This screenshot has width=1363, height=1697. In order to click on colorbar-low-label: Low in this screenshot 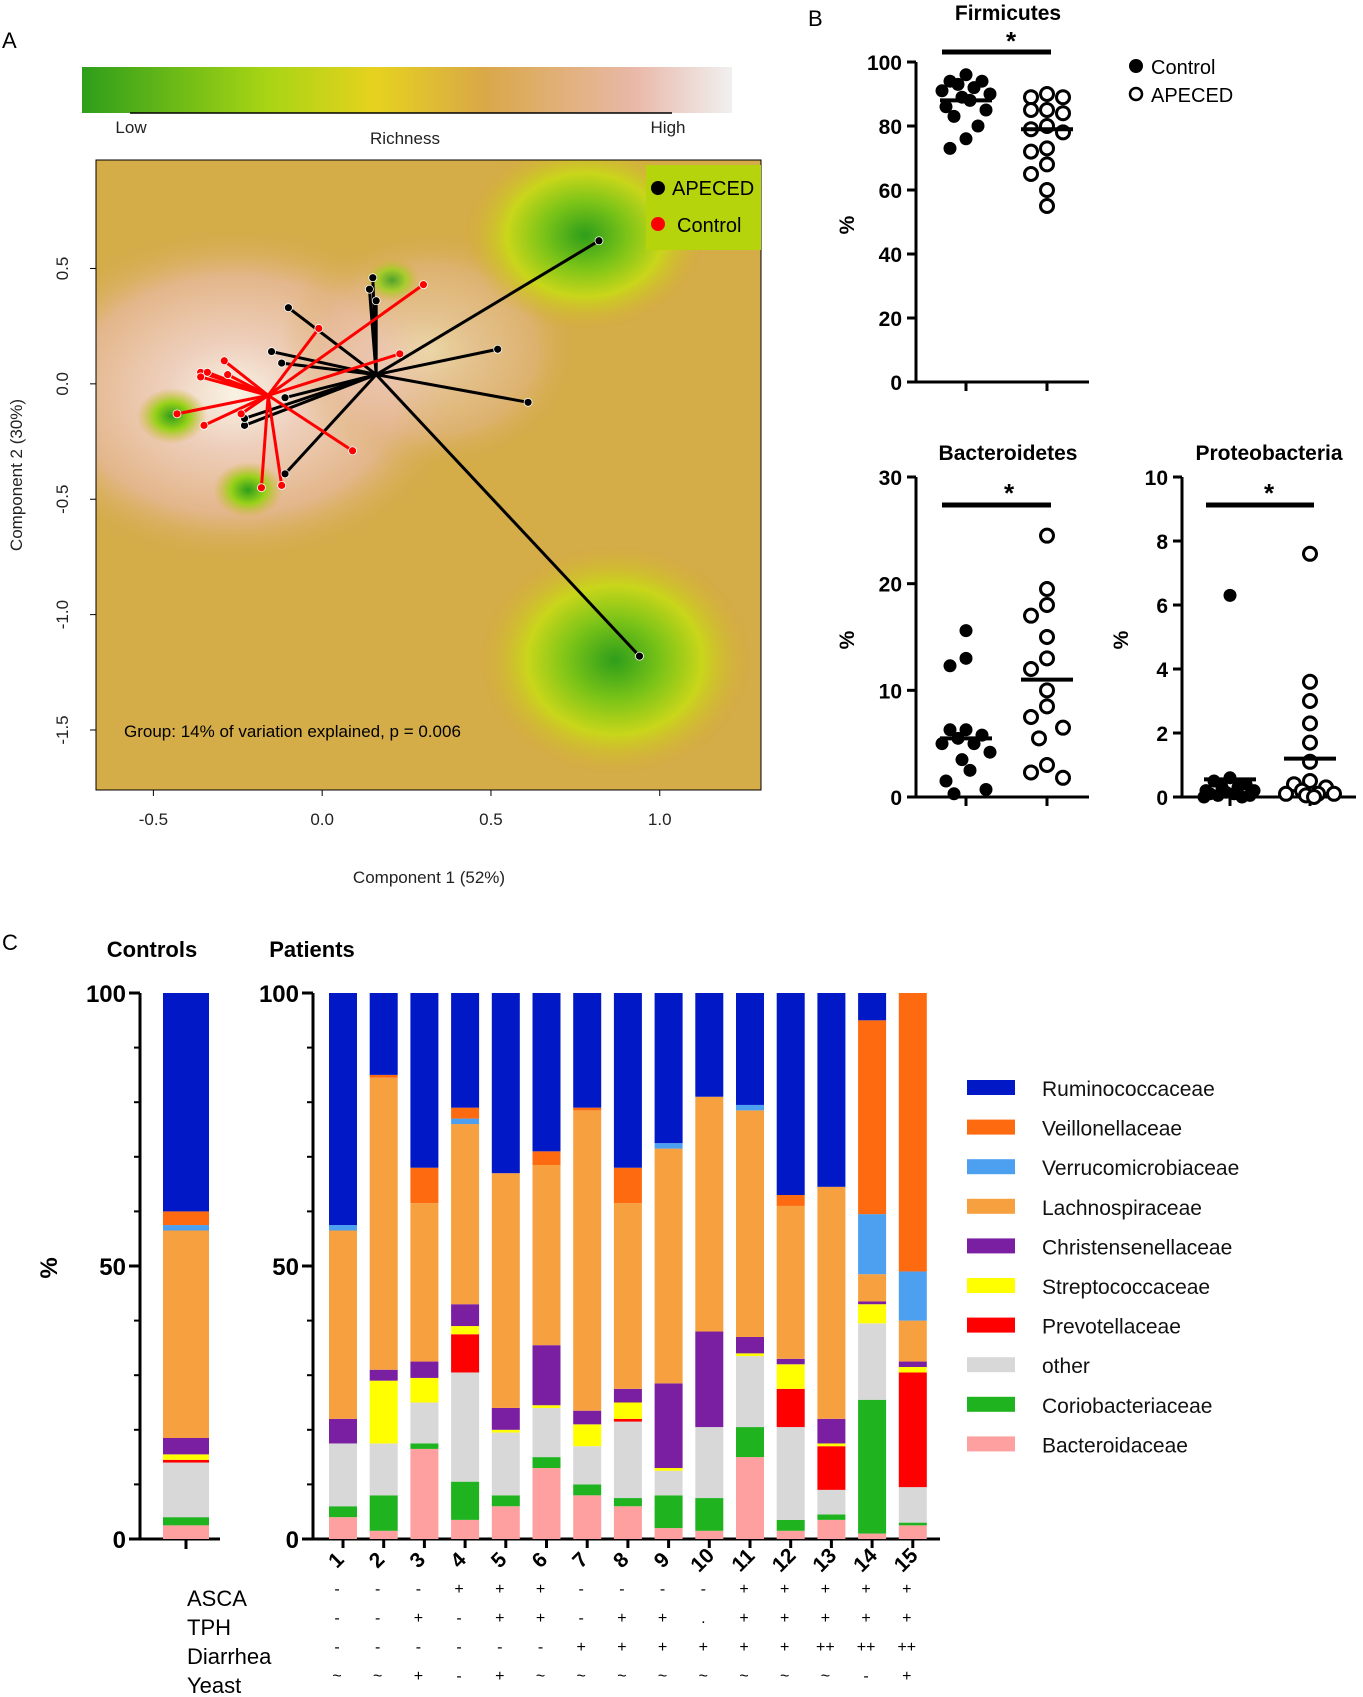, I will do `click(131, 127)`.